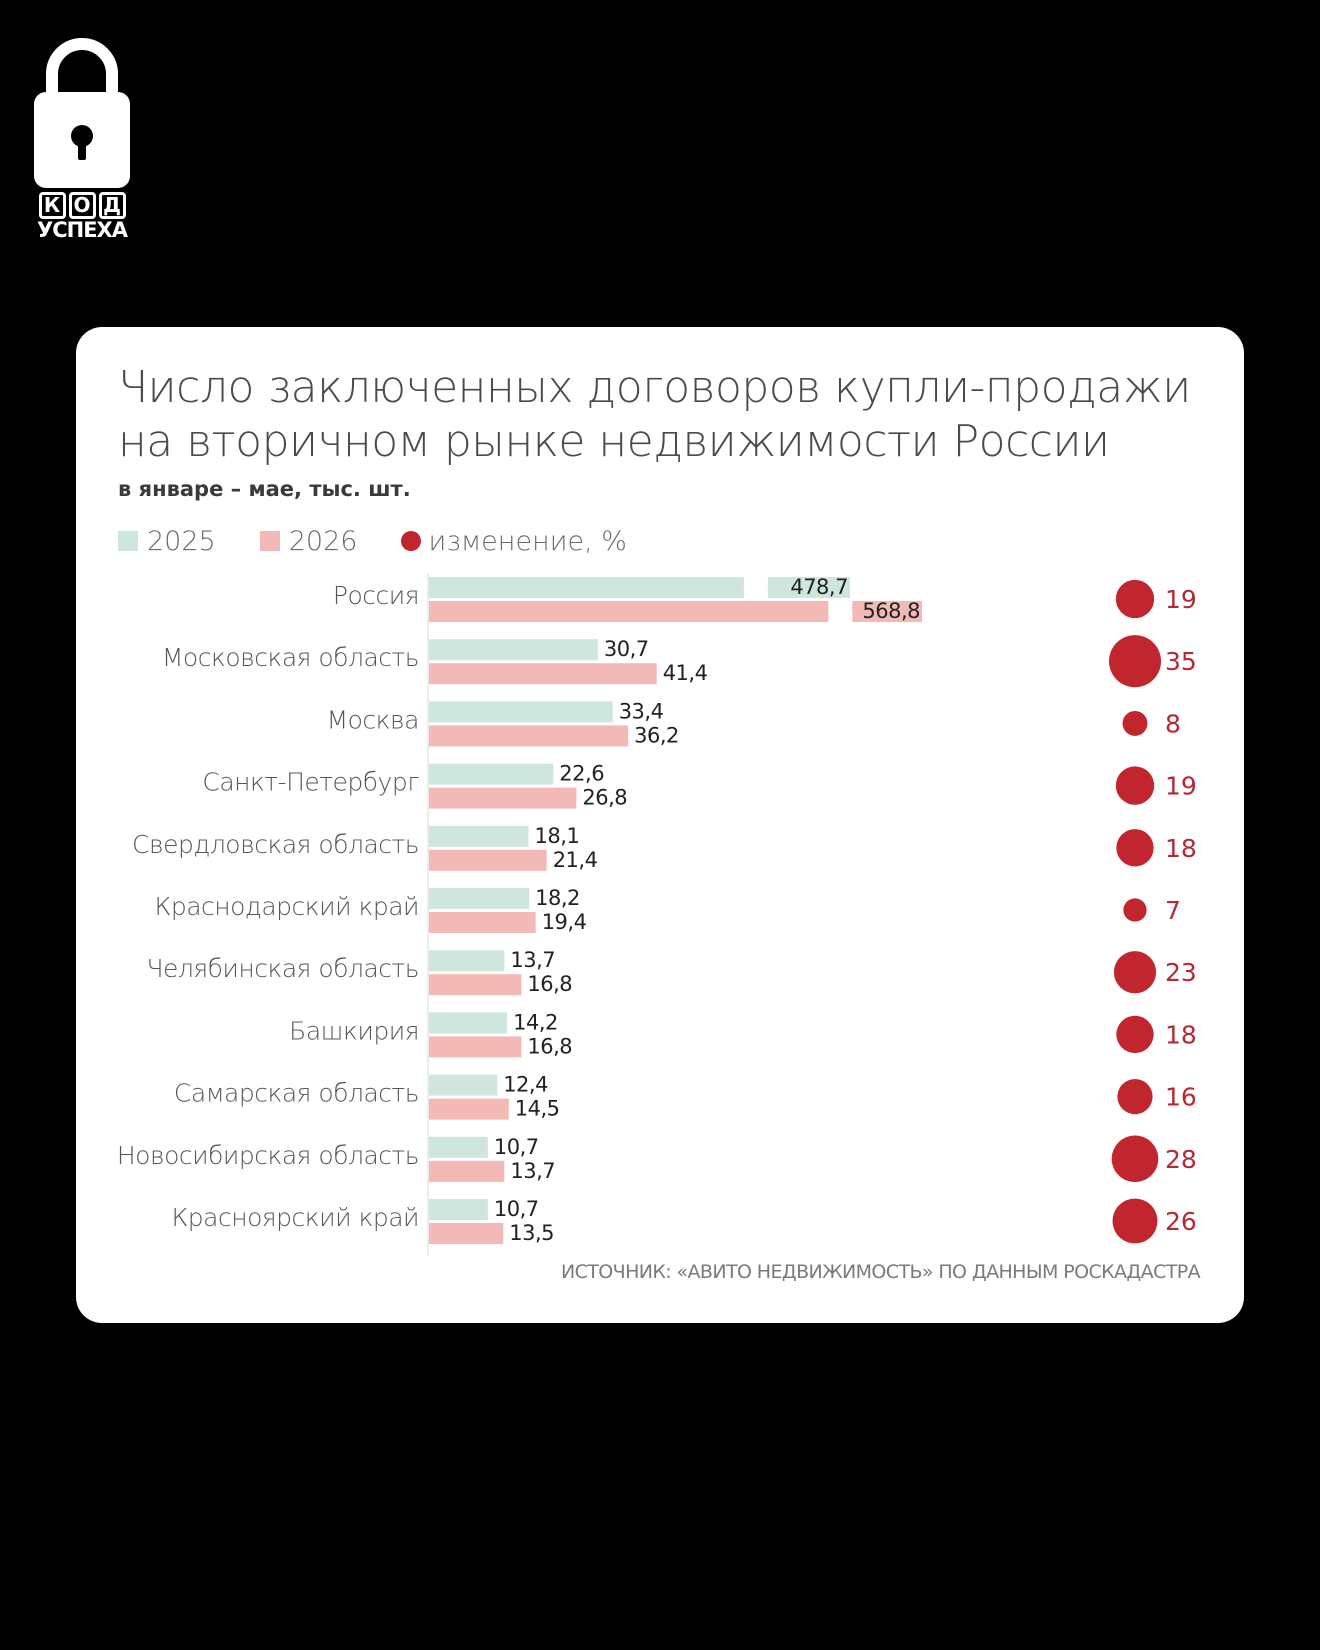 The image size is (1320, 1650). Describe the element at coordinates (275, 844) in the screenshot. I see `category-label: Свердловская область` at that location.